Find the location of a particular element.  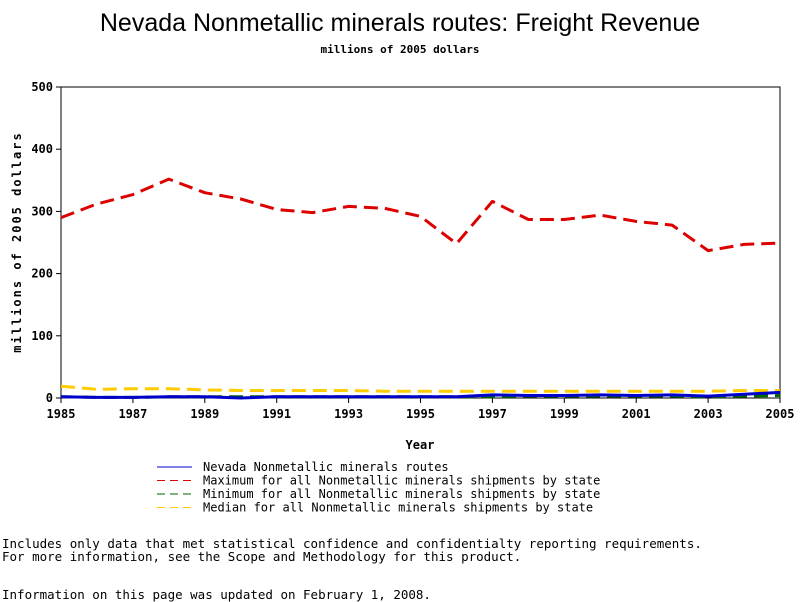

x-tick-label: 1989 is located at coordinates (204, 414).